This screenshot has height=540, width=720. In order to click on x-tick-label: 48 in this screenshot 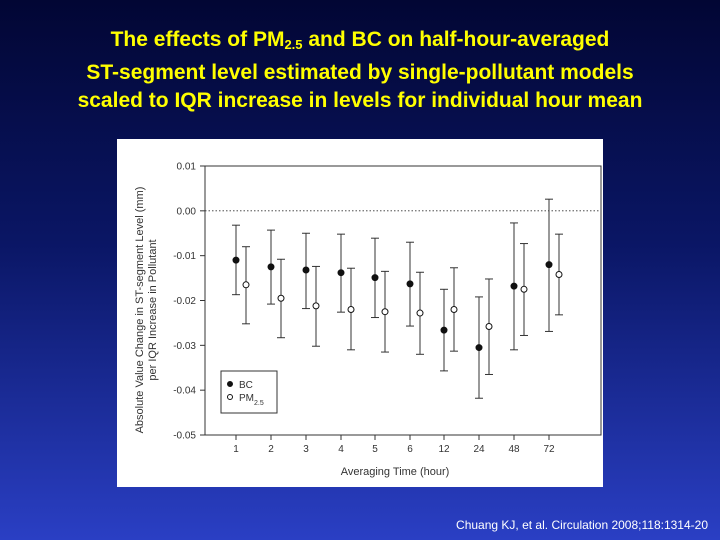, I will do `click(514, 449)`.